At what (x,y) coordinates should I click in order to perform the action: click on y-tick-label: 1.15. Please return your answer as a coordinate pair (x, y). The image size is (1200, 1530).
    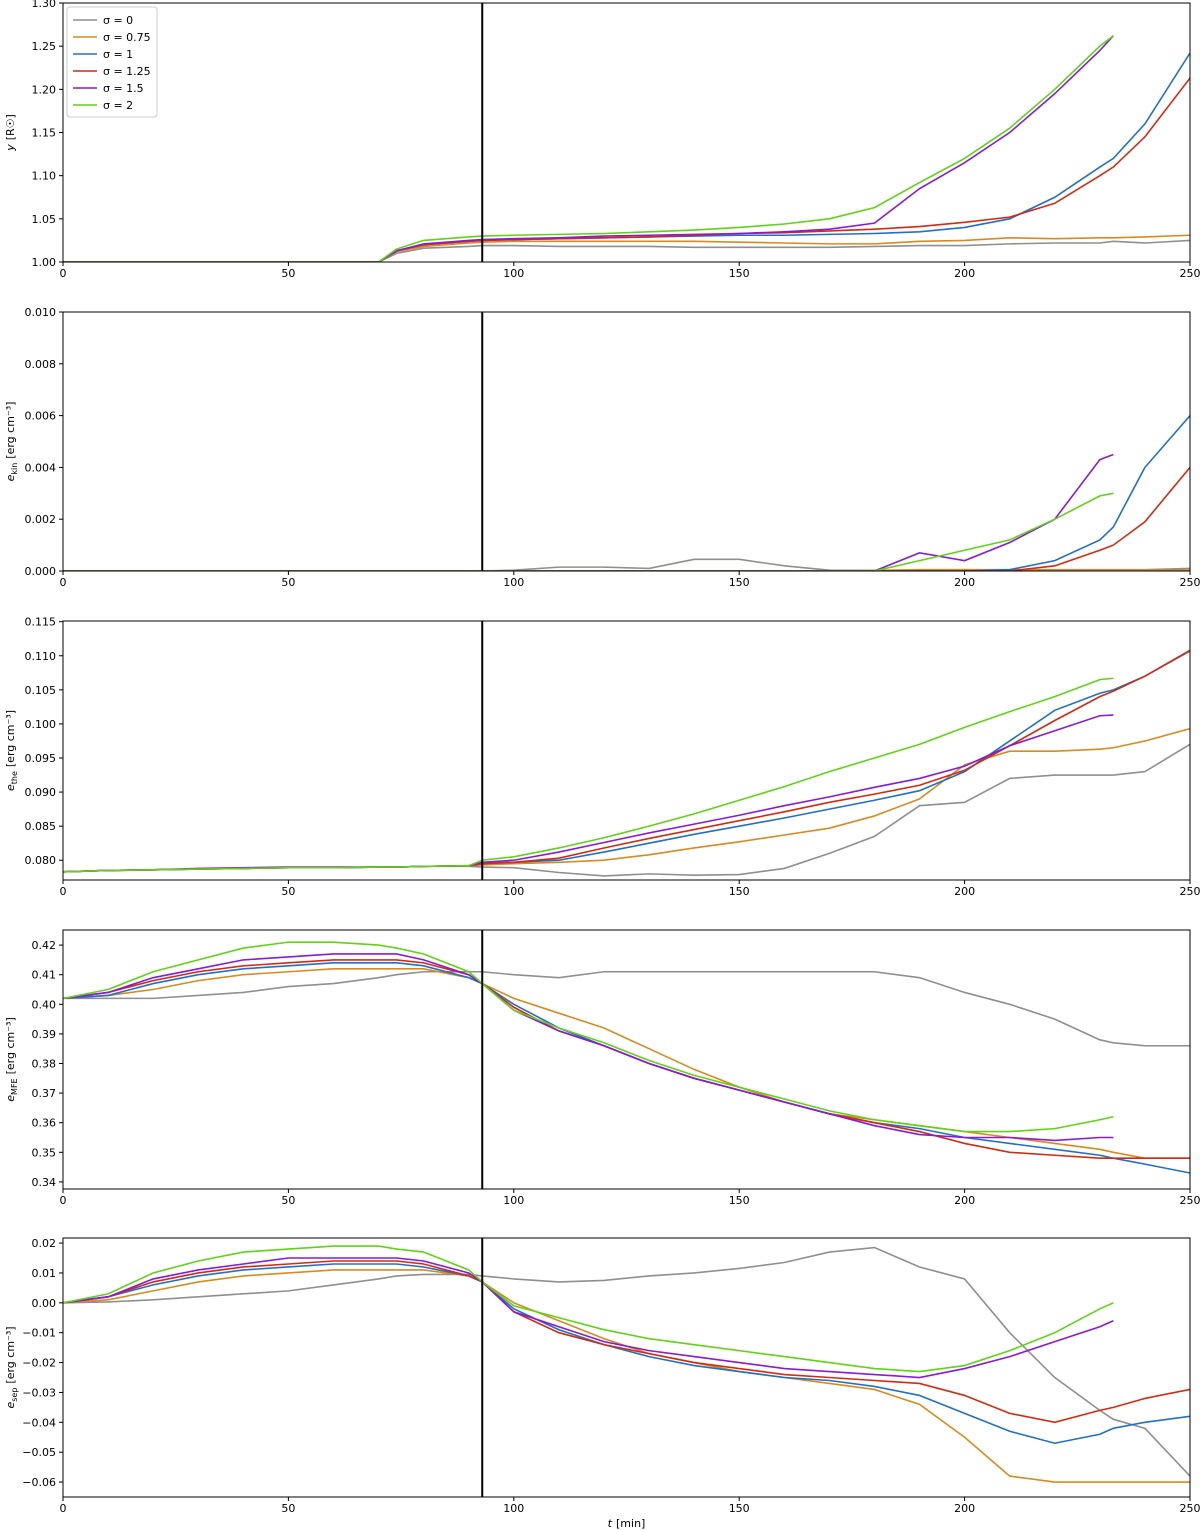
    Looking at the image, I should click on (44, 133).